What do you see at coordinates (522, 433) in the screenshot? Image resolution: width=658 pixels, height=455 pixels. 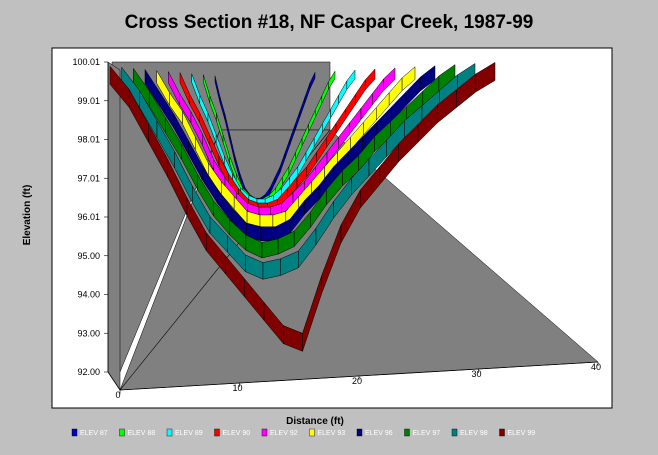 I see `legend-label: ELEV 99` at bounding box center [522, 433].